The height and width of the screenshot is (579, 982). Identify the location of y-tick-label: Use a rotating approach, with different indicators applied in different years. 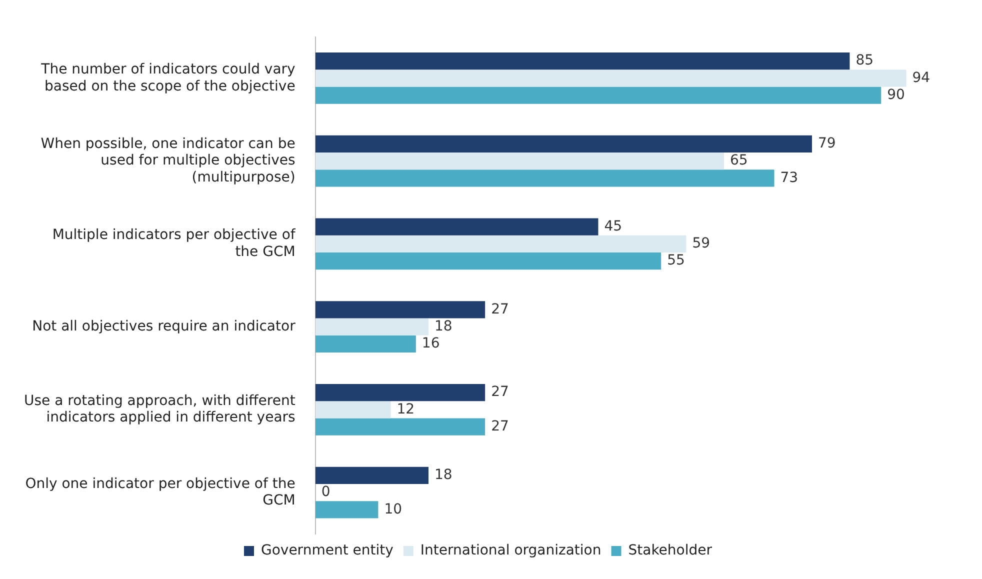
(160, 409).